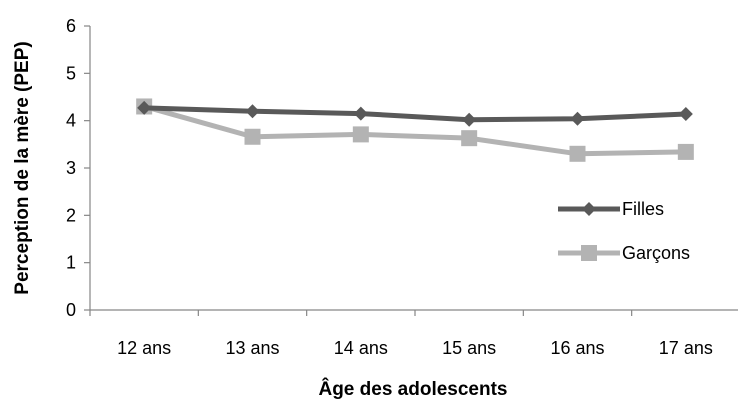 The height and width of the screenshot is (409, 738). I want to click on x-tick-label: 14 ans, so click(361, 348).